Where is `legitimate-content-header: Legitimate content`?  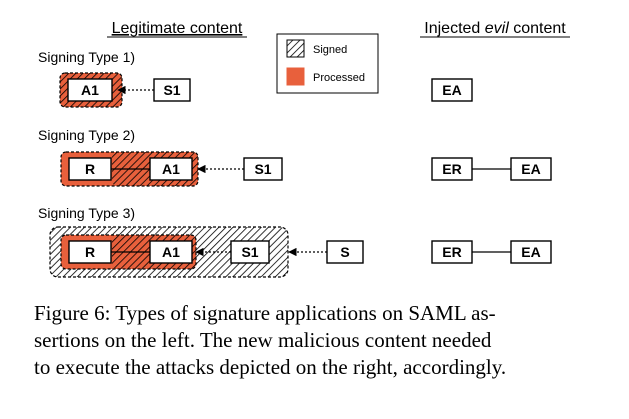 legitimate-content-header: Legitimate content is located at coordinates (177, 28).